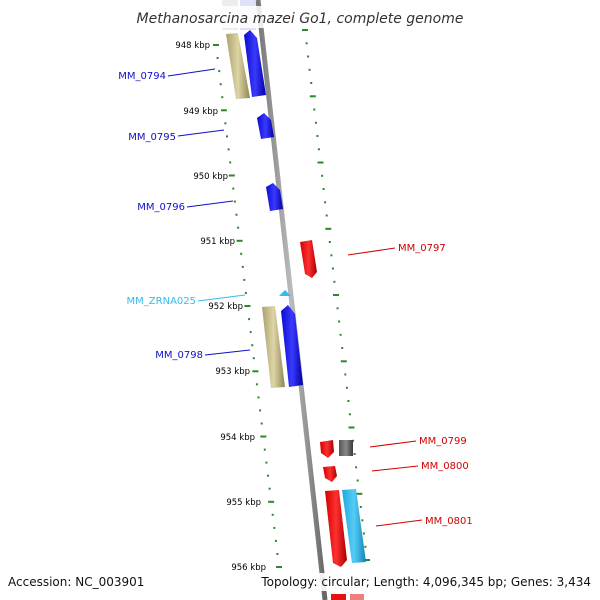 The width and height of the screenshot is (600, 600). Describe the element at coordinates (443, 441) in the screenshot. I see `label-mm-0799: MM_0799` at that location.